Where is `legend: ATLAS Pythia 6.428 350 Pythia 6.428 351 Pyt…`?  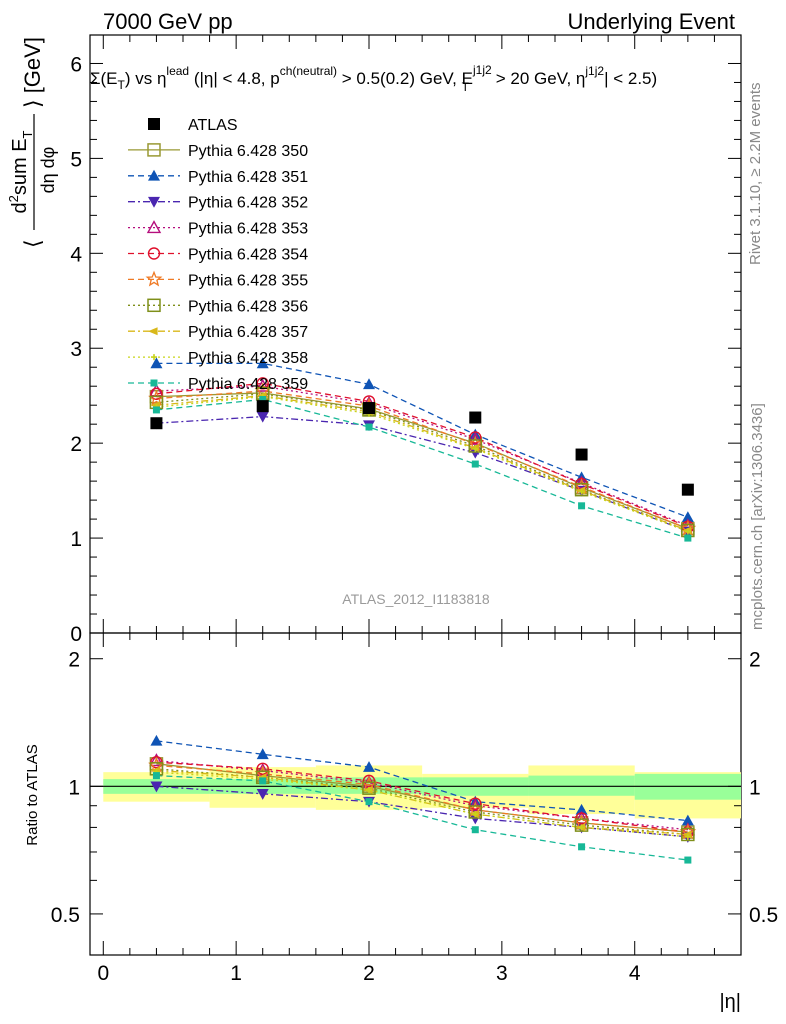 legend: ATLAS Pythia 6.428 350 Pythia 6.428 351 Pyt… is located at coordinates (218, 255).